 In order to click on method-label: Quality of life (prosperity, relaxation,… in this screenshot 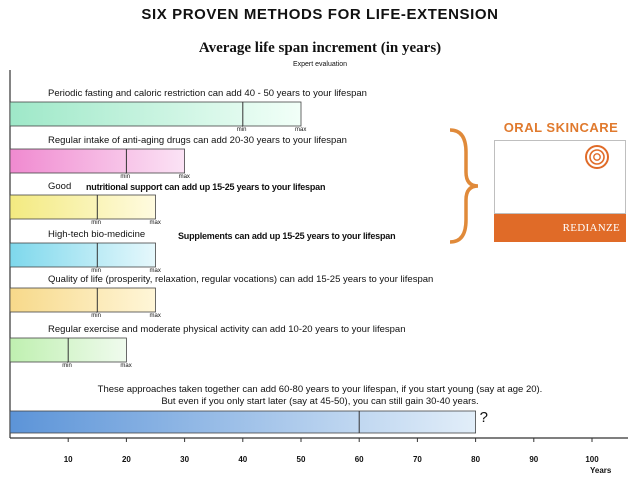, I will do `click(241, 279)`.